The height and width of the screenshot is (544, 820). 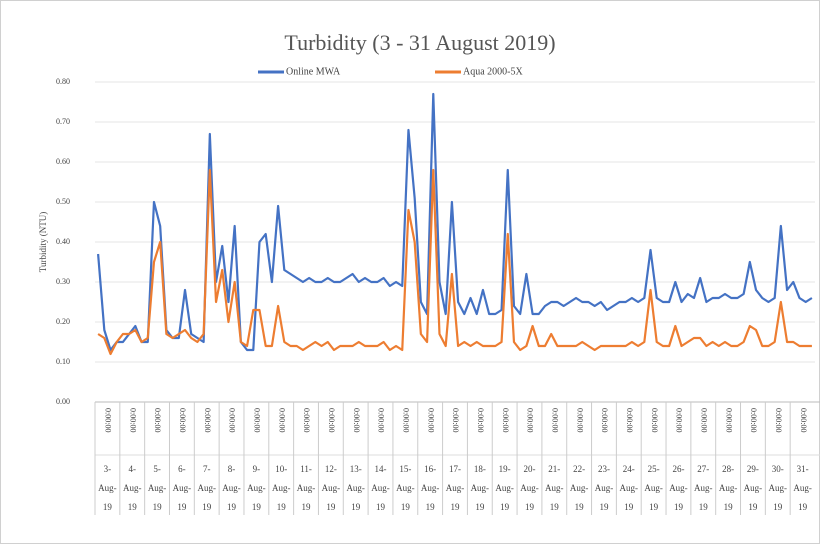 I want to click on y-tick-label: 0.50, so click(x=63, y=201).